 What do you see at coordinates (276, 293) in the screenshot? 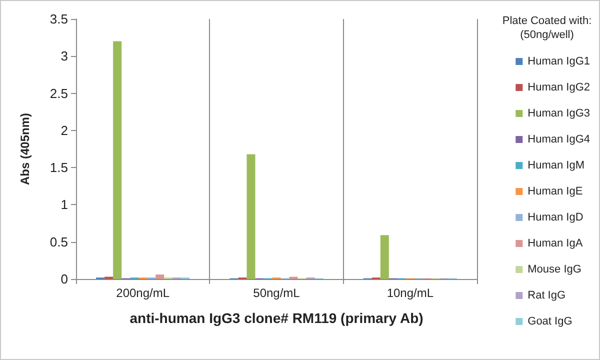
I see `x-tick-label: 50ng/mL` at bounding box center [276, 293].